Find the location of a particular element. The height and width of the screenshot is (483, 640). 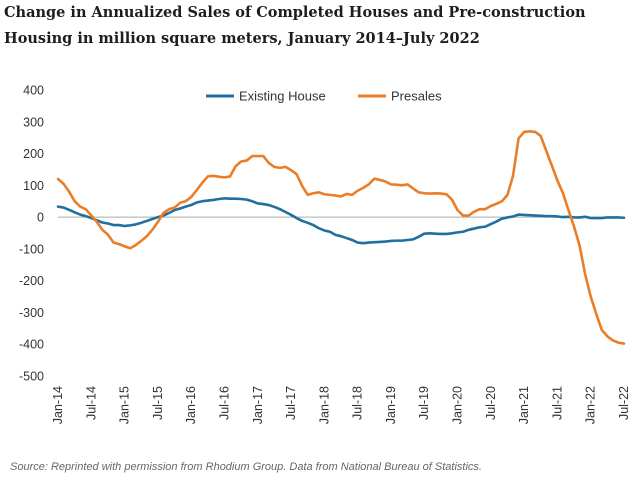

x-tick-label: Jul-20 is located at coordinates (491, 403).